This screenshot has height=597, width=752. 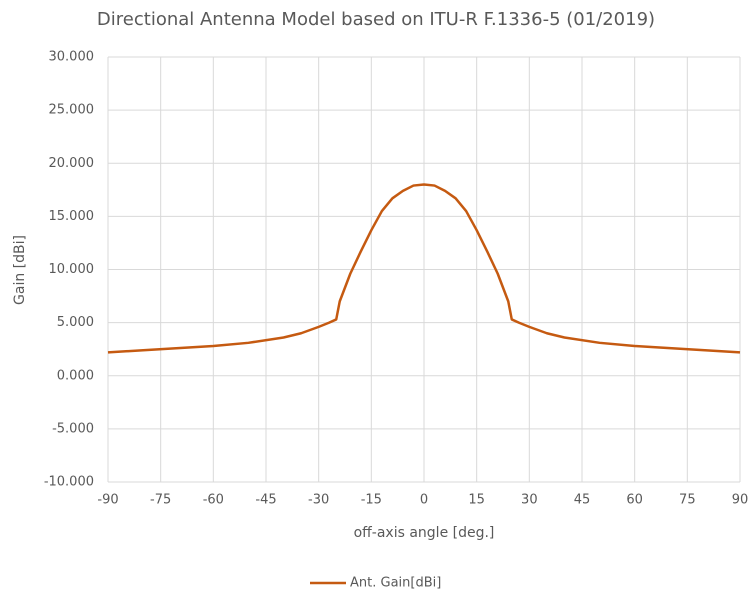 I want to click on legend-label: Ant. Gain[dBi], so click(x=395, y=583).